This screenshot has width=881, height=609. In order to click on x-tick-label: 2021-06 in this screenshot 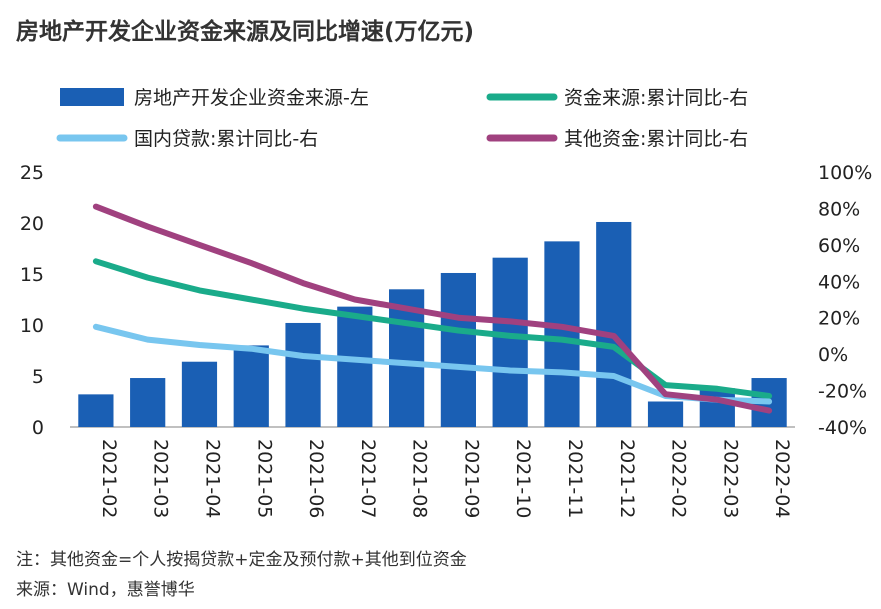, I will do `click(316, 478)`.